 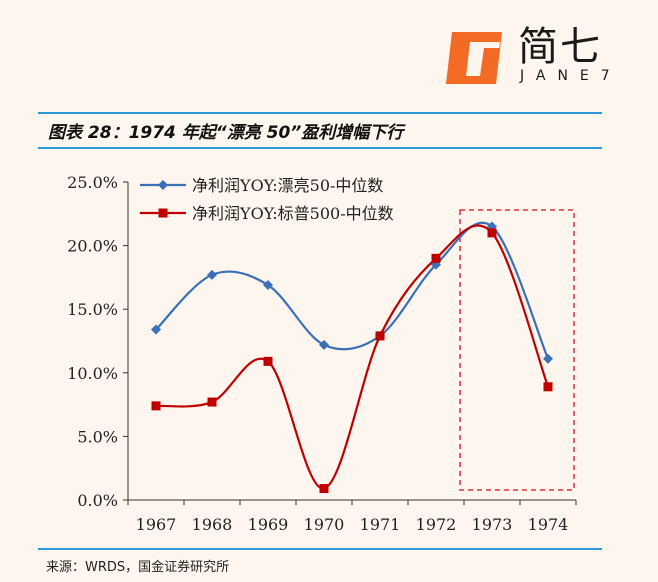 What do you see at coordinates (474, 58) in the screenshot?
I see `brand-logo` at bounding box center [474, 58].